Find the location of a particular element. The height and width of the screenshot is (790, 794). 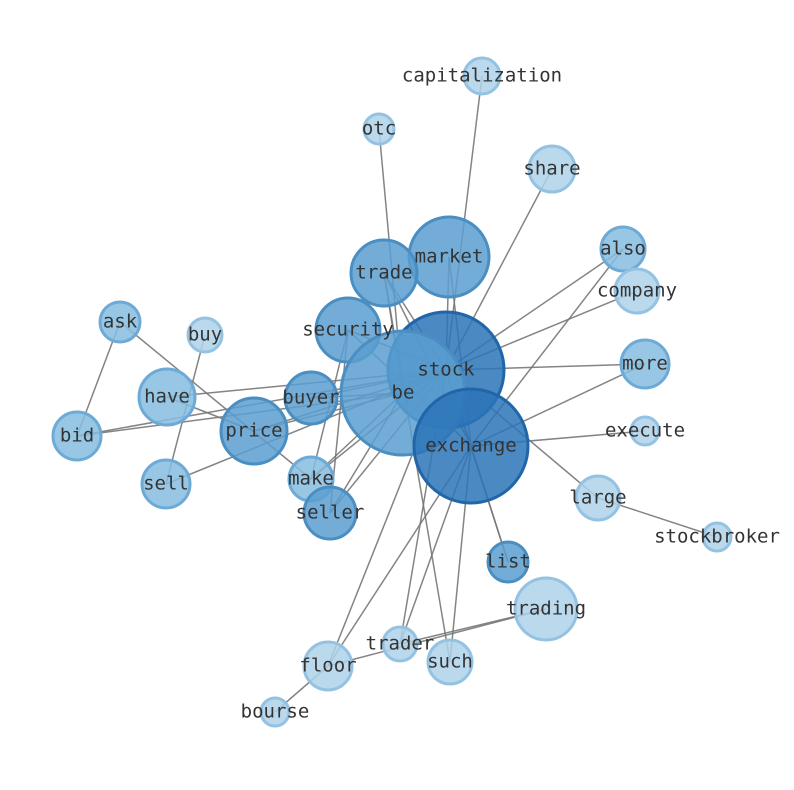

node-label: sell is located at coordinates (166, 484).